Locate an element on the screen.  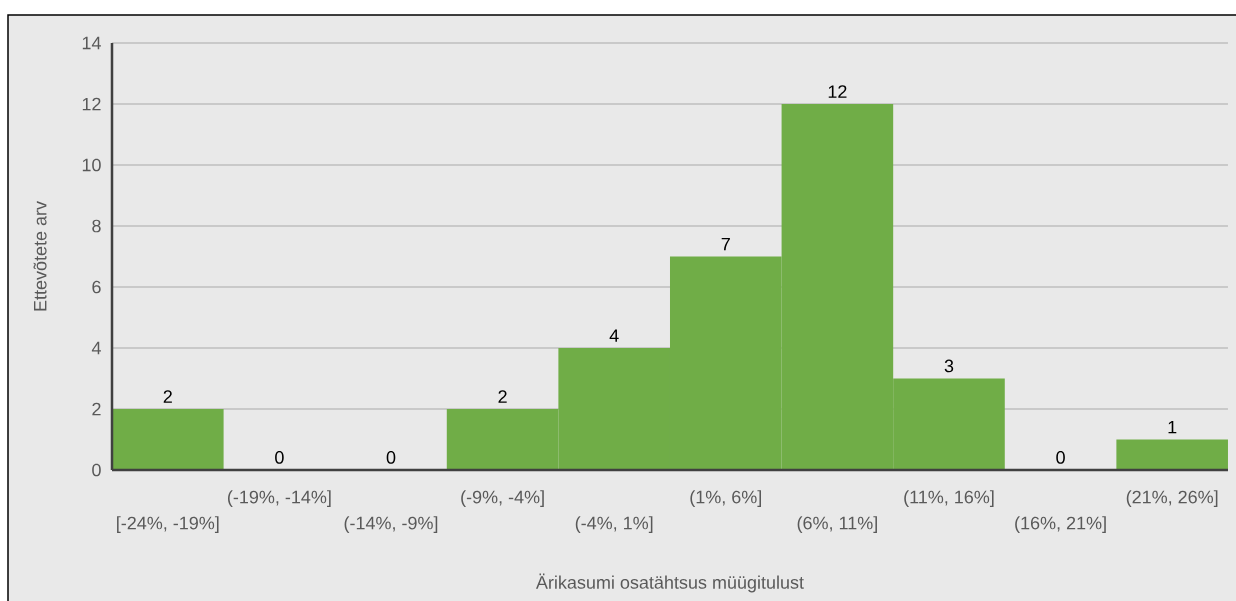
x-tick-label: (6%, 11%] is located at coordinates (837, 524).